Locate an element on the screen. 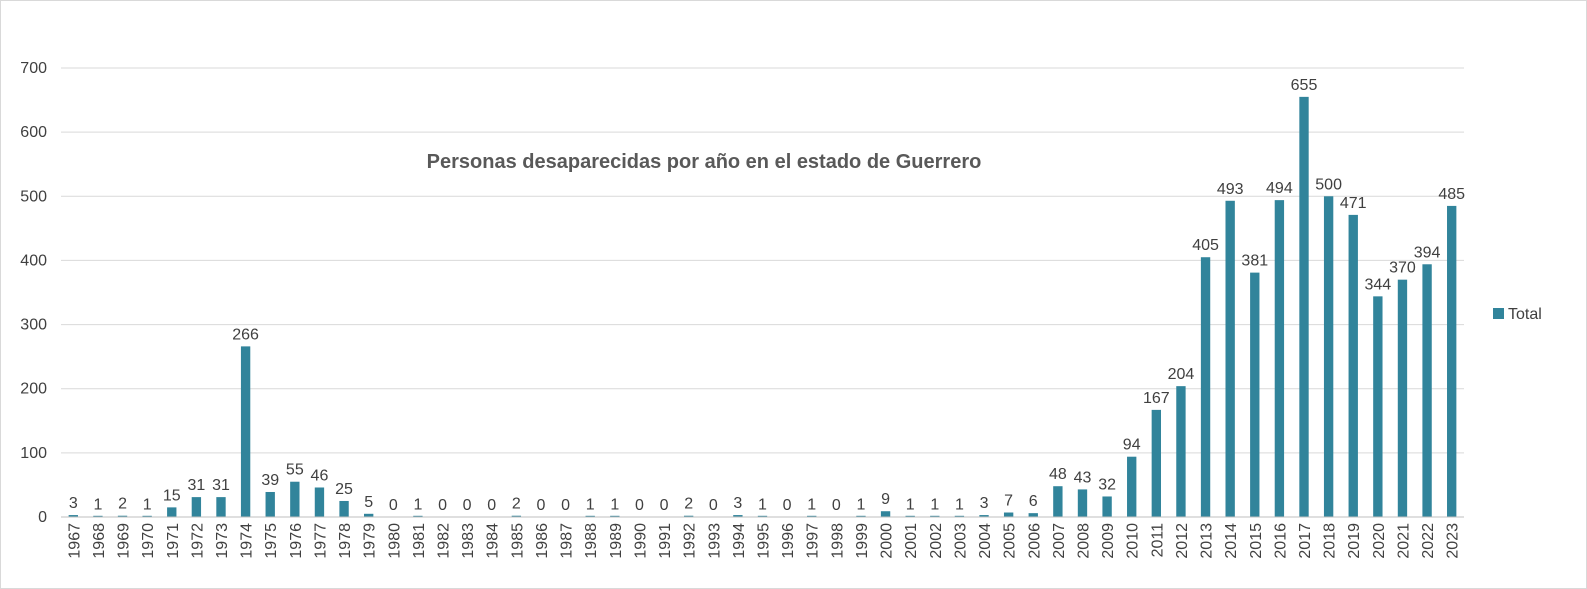  data-label-1977: 46 is located at coordinates (320, 475).